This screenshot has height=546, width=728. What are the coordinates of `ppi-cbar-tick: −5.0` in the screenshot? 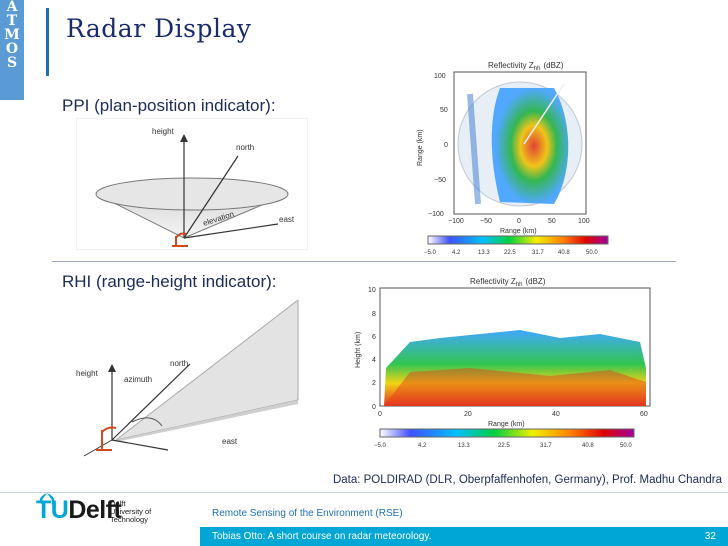 It's located at (430, 253).